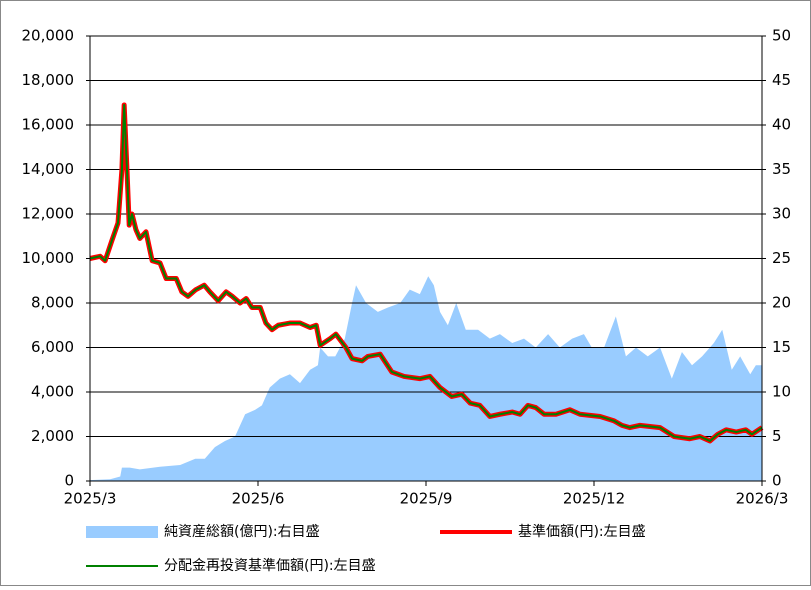 The height and width of the screenshot is (590, 811). What do you see at coordinates (777, 481) in the screenshot?
I see `y2-tick-label: 0` at bounding box center [777, 481].